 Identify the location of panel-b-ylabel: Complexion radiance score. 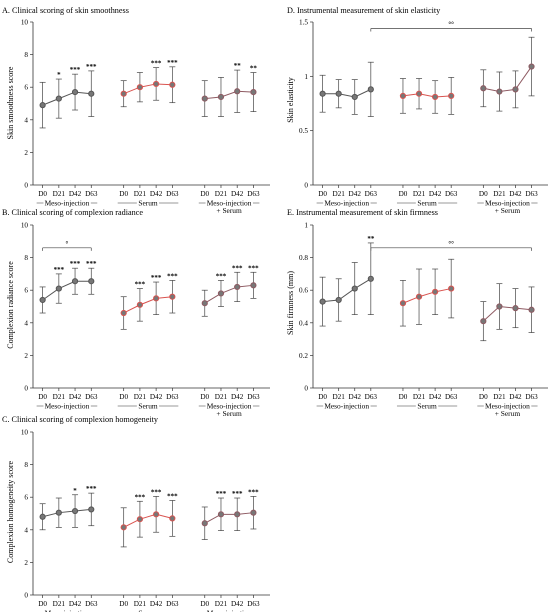
(10, 305).